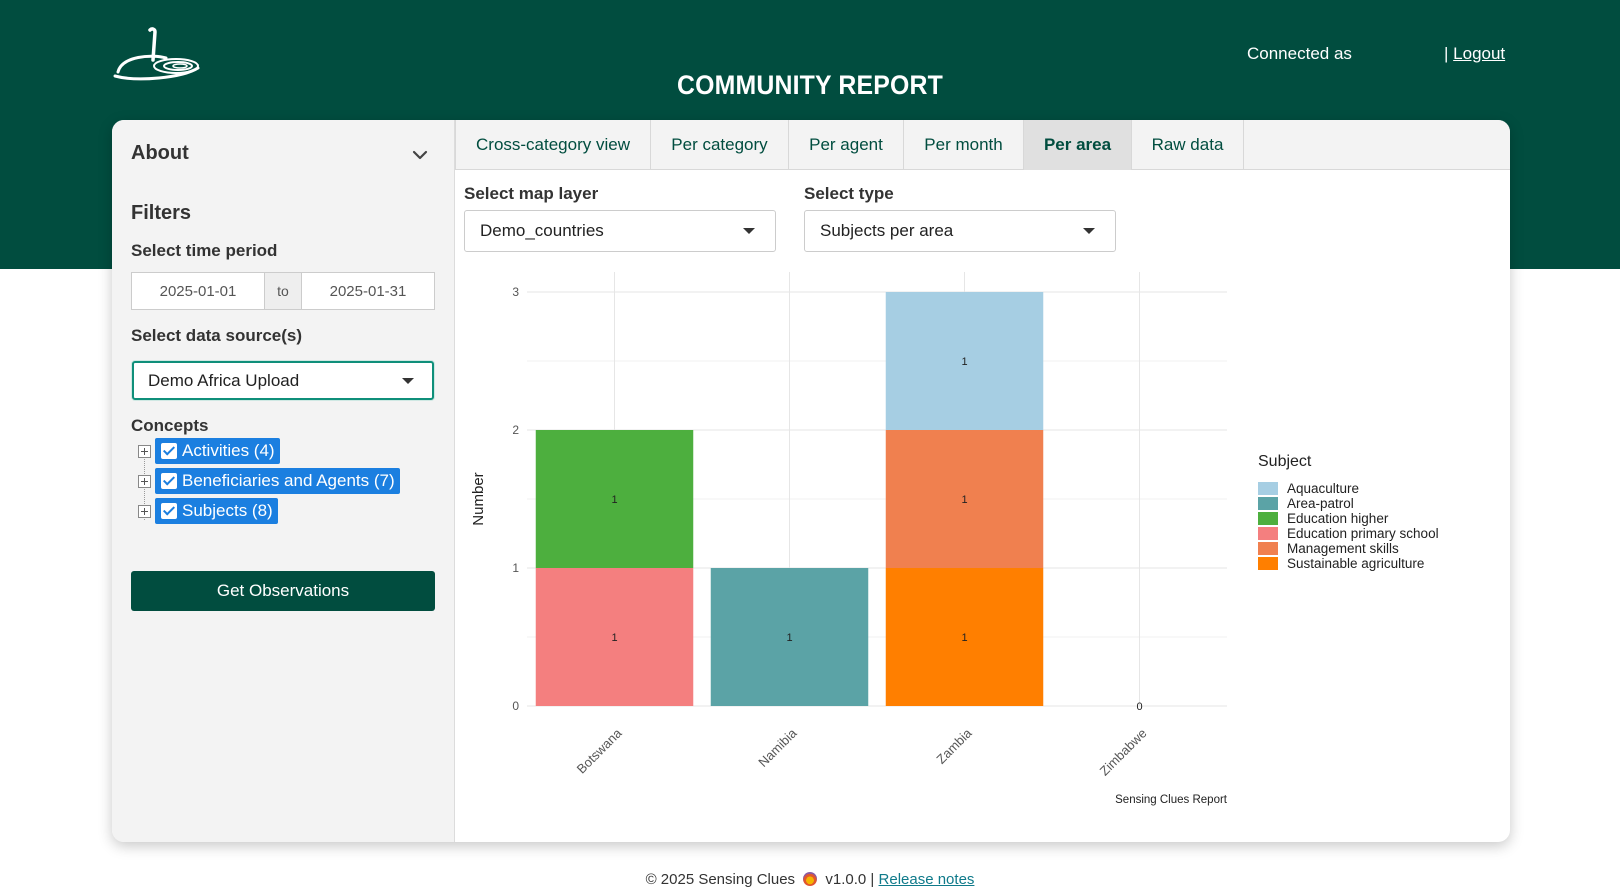 The height and width of the screenshot is (895, 1620). What do you see at coordinates (1171, 800) in the screenshot?
I see `chart-caption: Sensing Clues Report` at bounding box center [1171, 800].